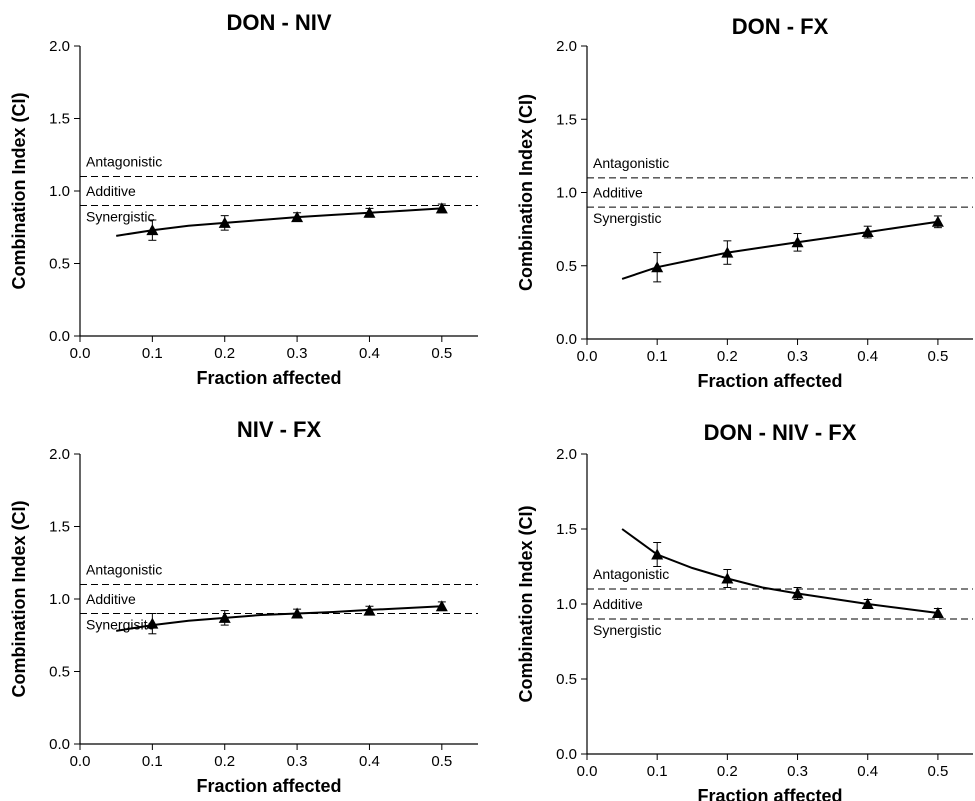 Image resolution: width=975 pixels, height=801 pixels. I want to click on chart-title: NIV - FX, so click(279, 429).